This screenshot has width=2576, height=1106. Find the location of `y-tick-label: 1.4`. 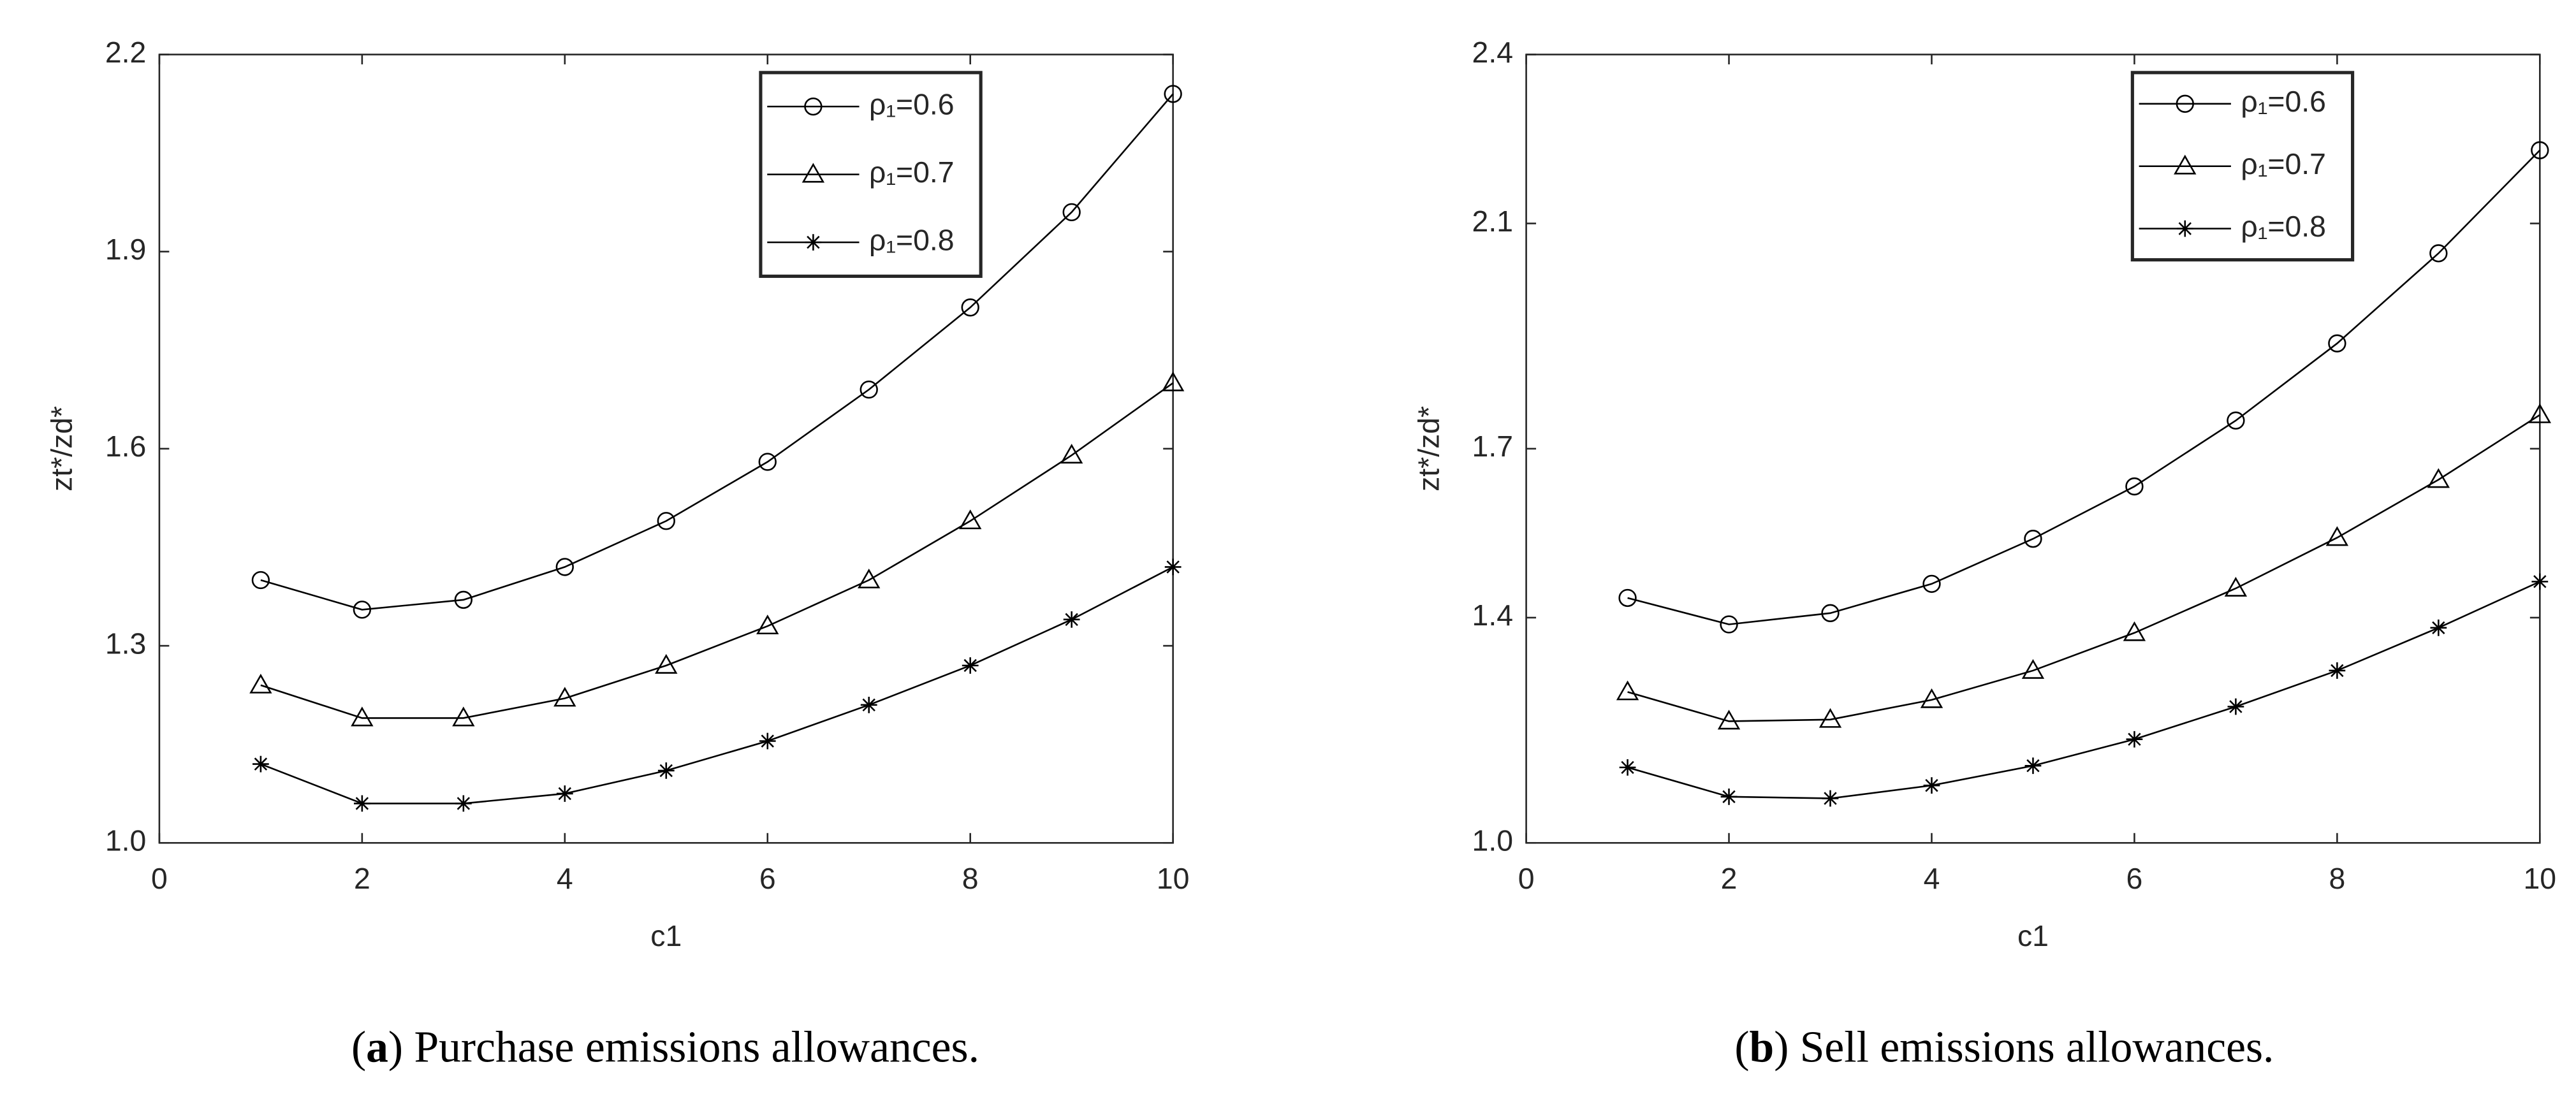

y-tick-label: 1.4 is located at coordinates (1492, 615).